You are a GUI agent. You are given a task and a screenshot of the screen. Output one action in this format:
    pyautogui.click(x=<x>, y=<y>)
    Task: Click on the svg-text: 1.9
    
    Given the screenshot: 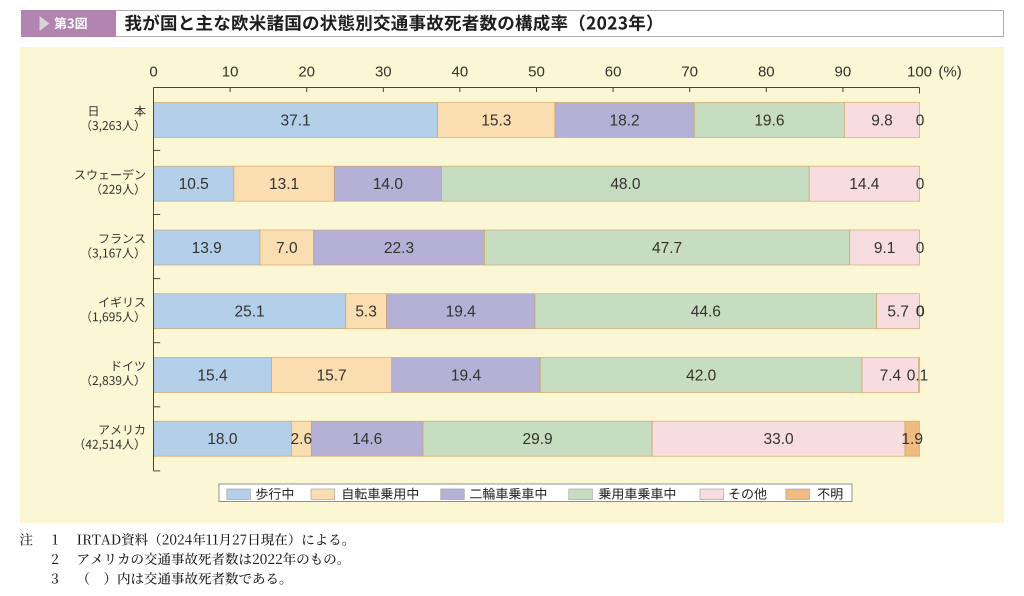 What is the action you would take?
    pyautogui.click(x=912, y=439)
    